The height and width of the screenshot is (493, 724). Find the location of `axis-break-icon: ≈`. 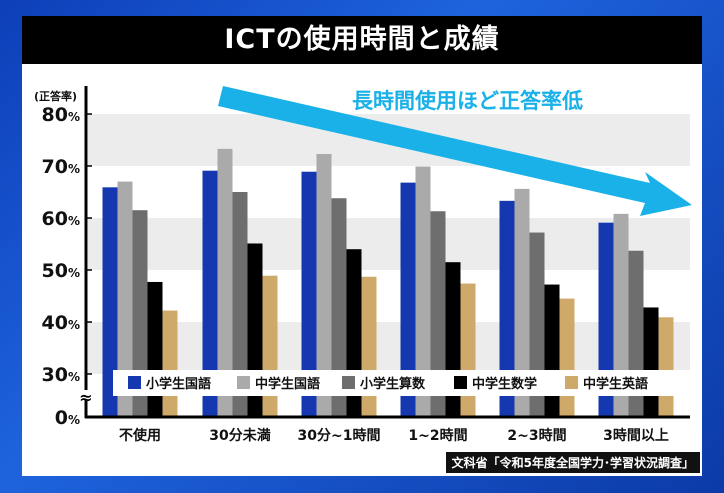

axis-break-icon: ≈ is located at coordinates (85, 397).